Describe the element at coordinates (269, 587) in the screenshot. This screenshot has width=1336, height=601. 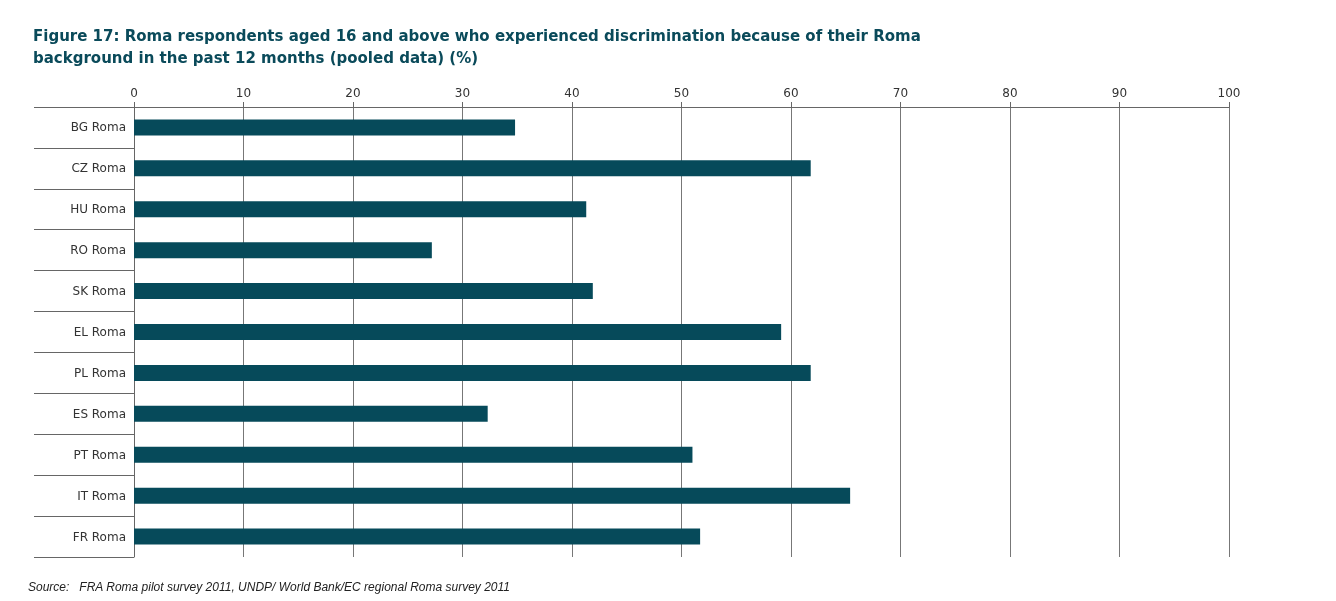
I see `source-note: Source: FRA Roma pilot survey 2011, UNDP/ World Bank/EC regional Roma survey 2011` at that location.